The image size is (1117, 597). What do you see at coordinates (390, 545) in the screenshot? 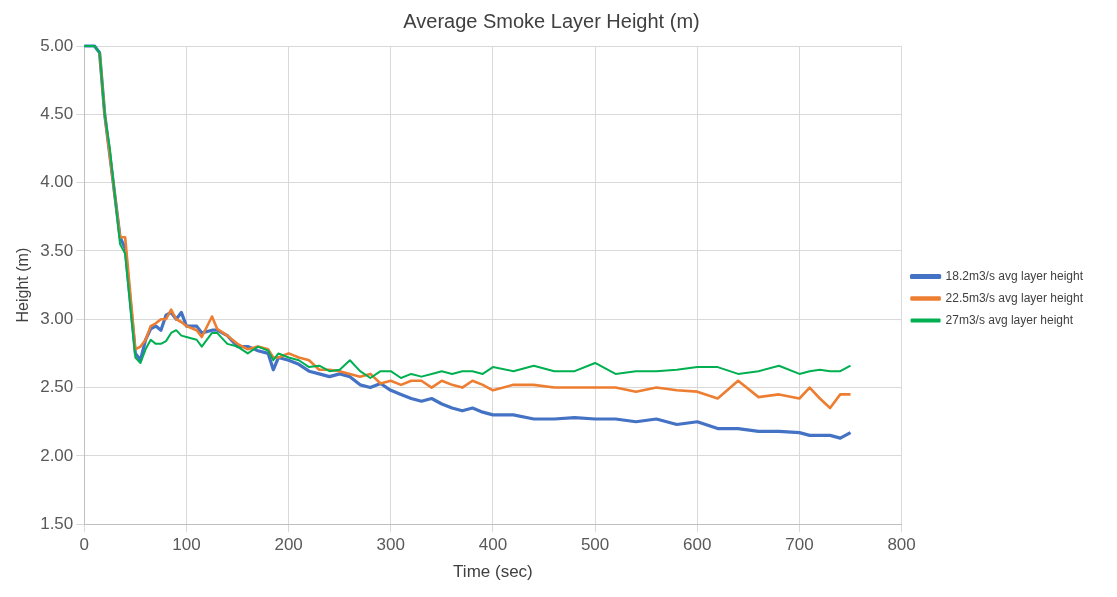
I see `x-tick-label: 300` at bounding box center [390, 545].